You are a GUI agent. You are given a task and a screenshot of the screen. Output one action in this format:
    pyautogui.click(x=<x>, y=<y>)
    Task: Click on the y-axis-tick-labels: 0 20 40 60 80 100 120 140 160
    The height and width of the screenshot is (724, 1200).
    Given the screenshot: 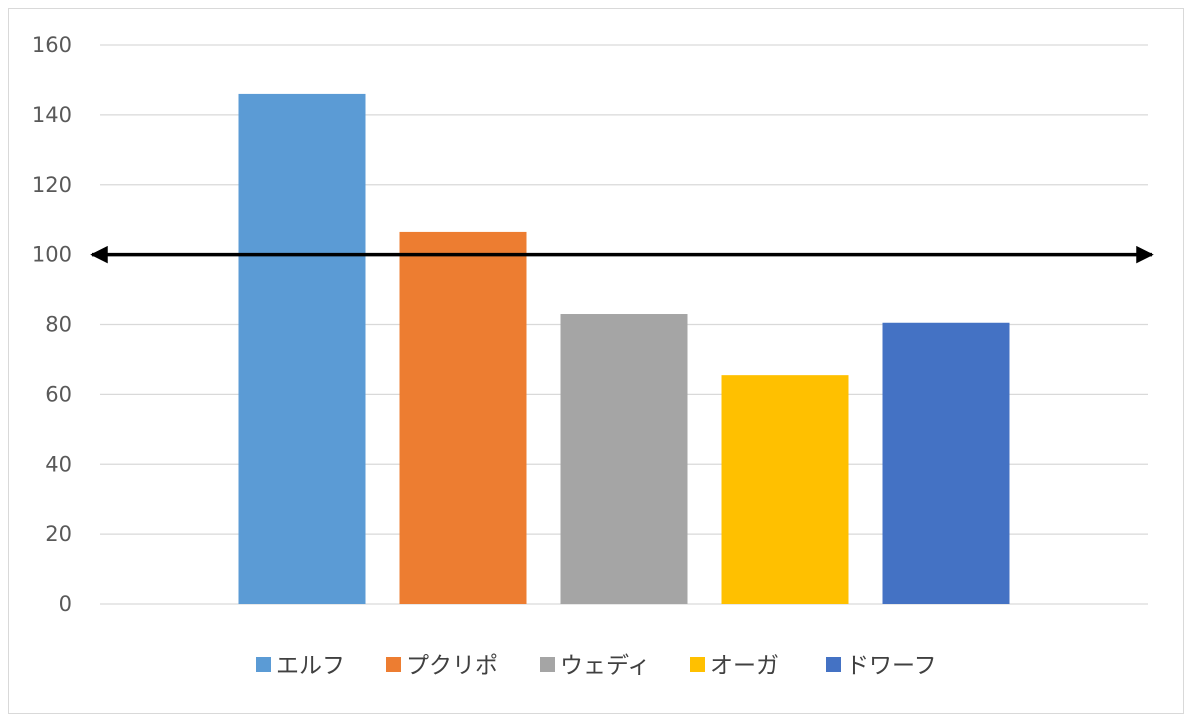 What is the action you would take?
    pyautogui.click(x=52, y=324)
    